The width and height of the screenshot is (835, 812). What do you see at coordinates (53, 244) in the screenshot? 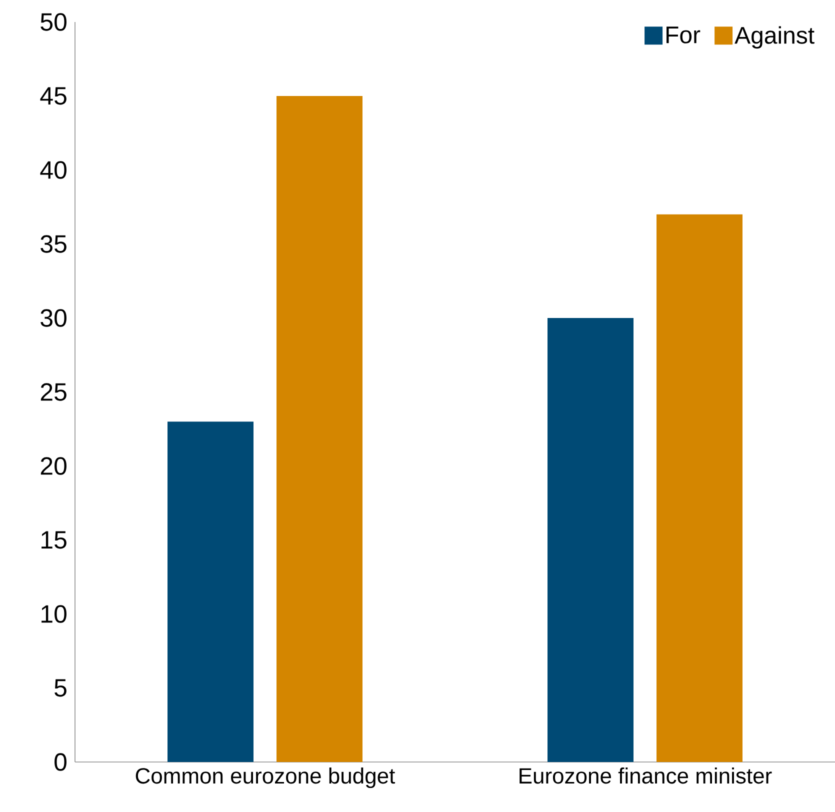
I see `y-tick-label: 35` at bounding box center [53, 244].